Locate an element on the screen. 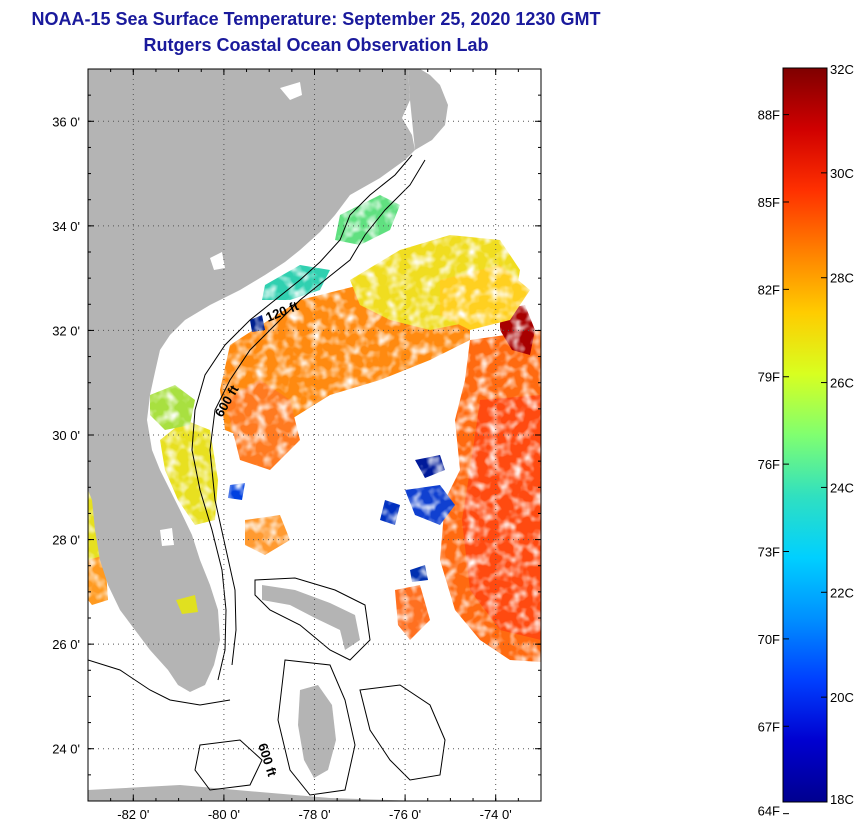  land-andros-island is located at coordinates (317, 731).